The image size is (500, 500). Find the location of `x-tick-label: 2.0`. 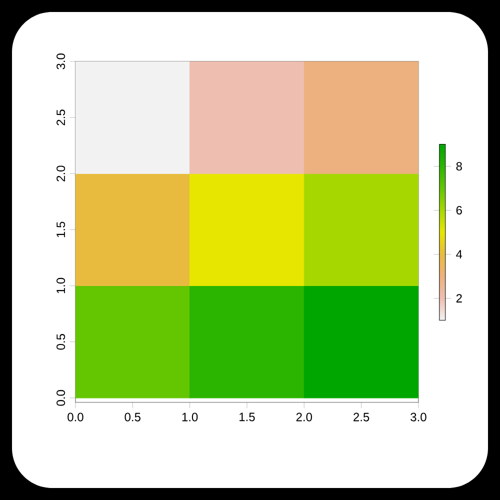

x-tick-label: 2.0 is located at coordinates (304, 417).